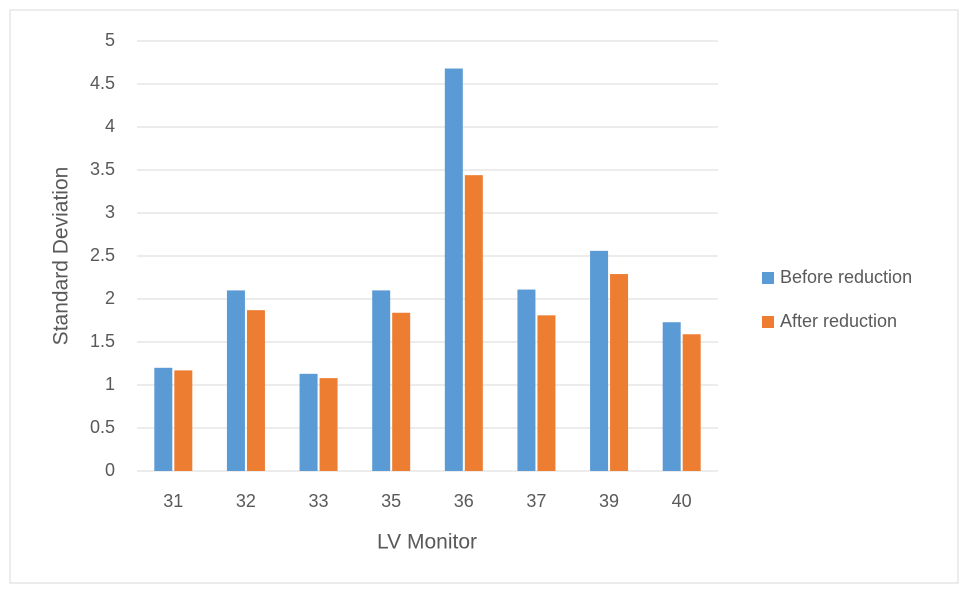  What do you see at coordinates (110, 40) in the screenshot?
I see `y-tick-label: 5` at bounding box center [110, 40].